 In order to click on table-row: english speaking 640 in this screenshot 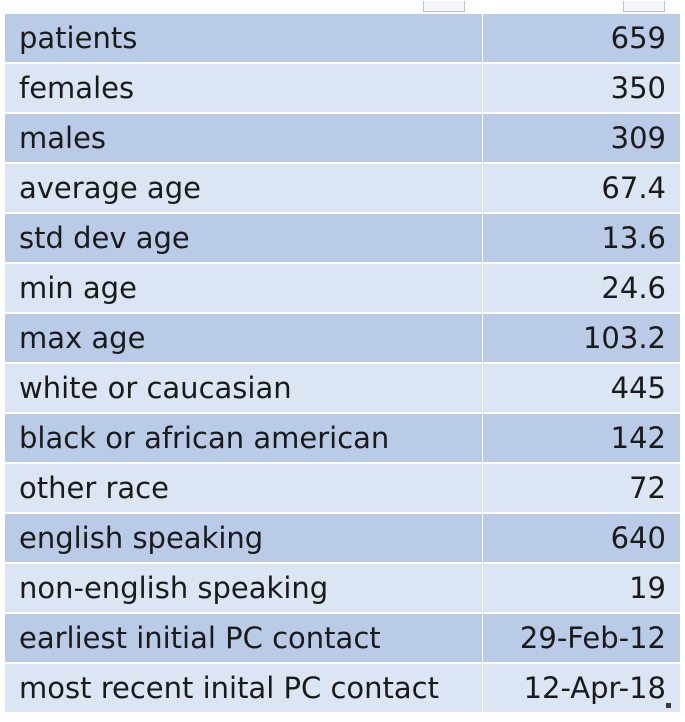, I will do `click(342, 538)`.